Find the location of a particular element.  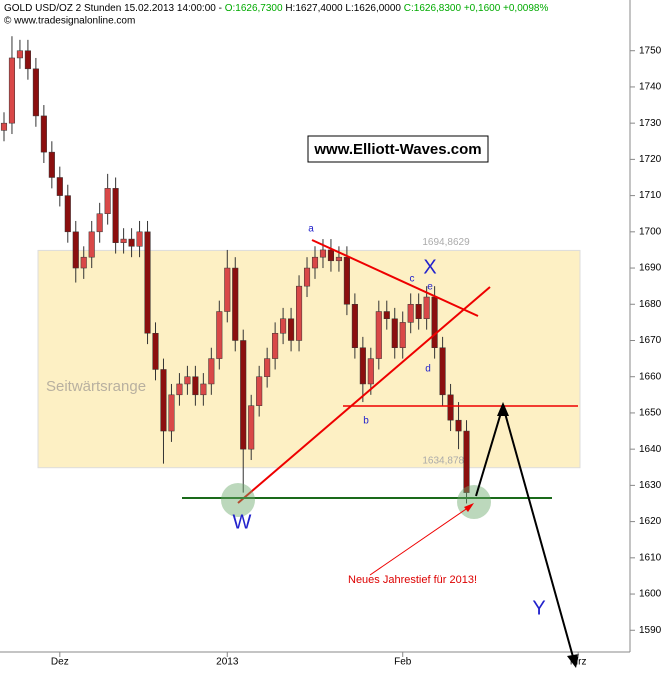

triangle-lower is located at coordinates (364, 395).